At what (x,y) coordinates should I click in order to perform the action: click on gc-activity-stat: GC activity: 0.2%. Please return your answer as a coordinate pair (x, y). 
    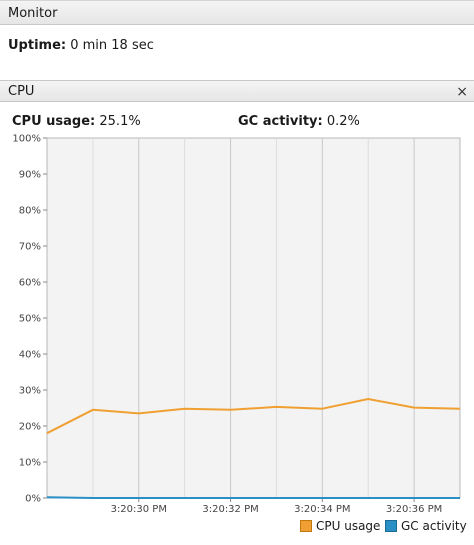
    Looking at the image, I should click on (299, 121).